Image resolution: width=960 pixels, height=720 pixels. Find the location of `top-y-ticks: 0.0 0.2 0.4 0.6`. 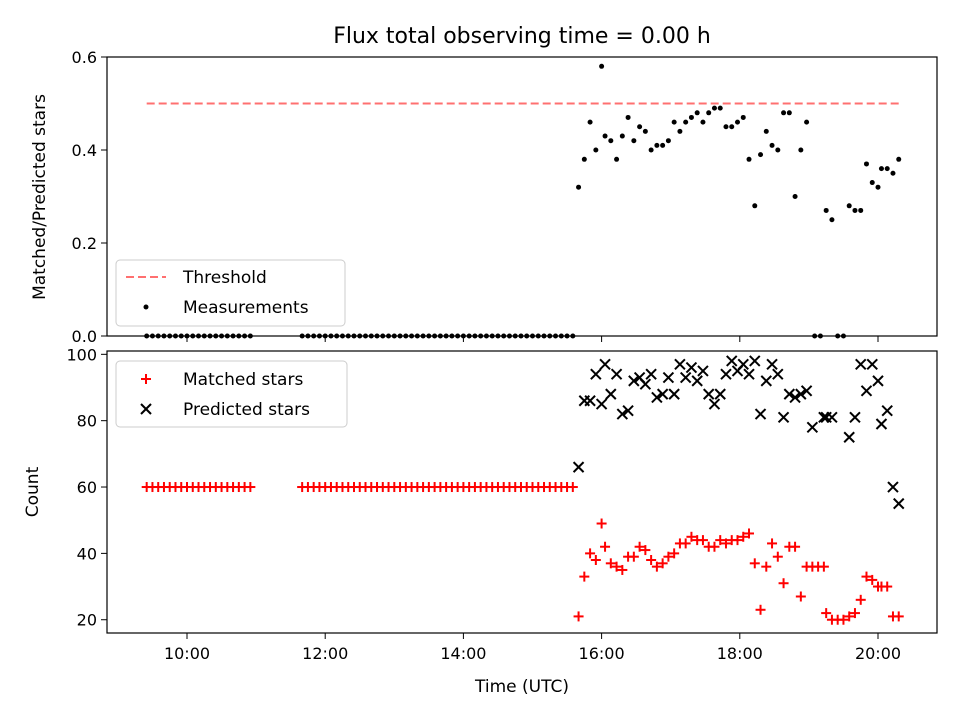

top-y-ticks: 0.0 0.2 0.4 0.6 is located at coordinates (89, 197).